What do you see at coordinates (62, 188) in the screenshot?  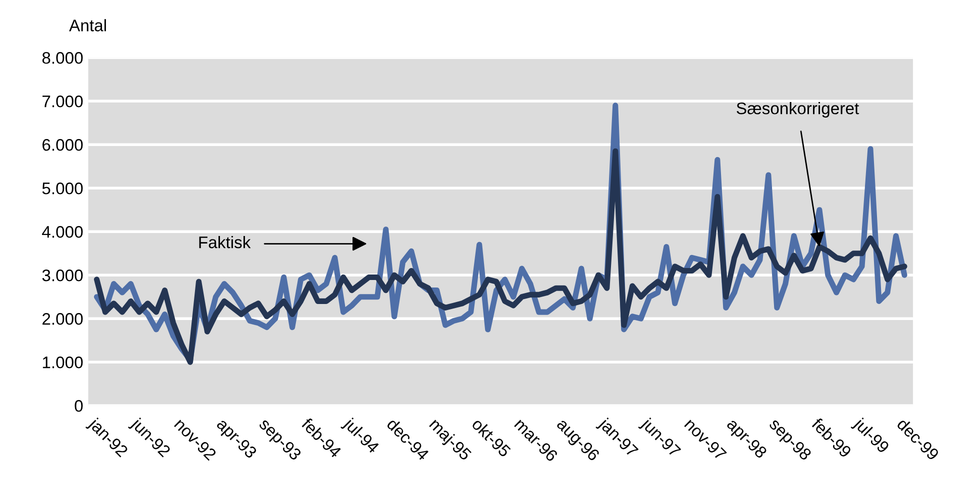 I see `y-tick-label: 5.000` at bounding box center [62, 188].